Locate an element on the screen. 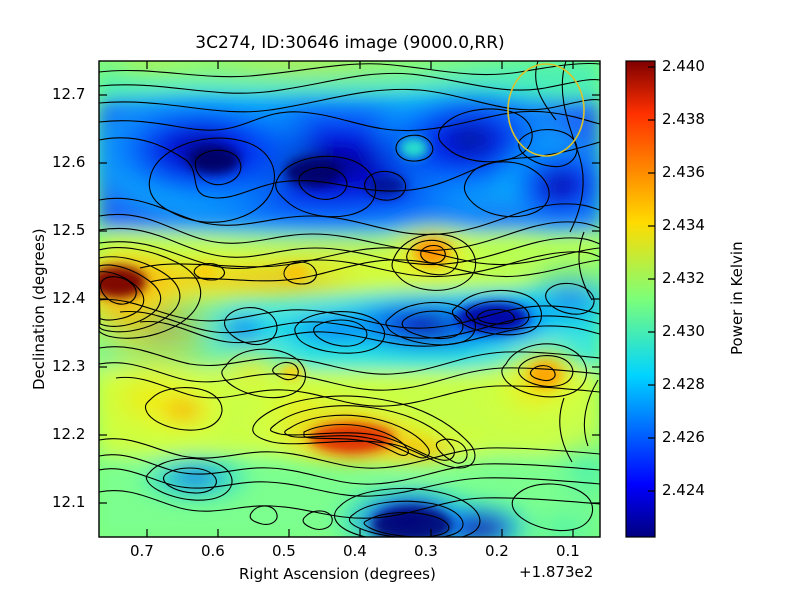 The image size is (800, 600). colorbar-tick-label: 2.424 is located at coordinates (683, 490).